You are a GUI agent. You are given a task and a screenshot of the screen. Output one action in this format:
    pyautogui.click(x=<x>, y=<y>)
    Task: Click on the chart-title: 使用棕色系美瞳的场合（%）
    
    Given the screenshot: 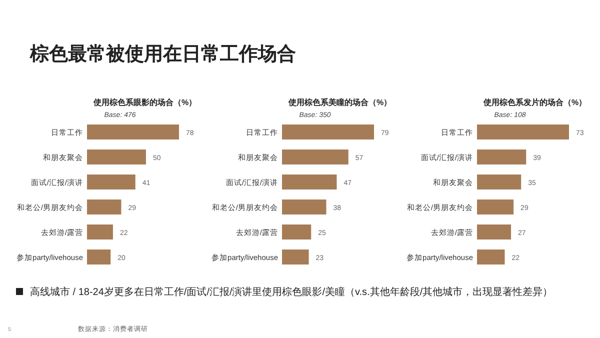 What is the action you would take?
    pyautogui.click(x=339, y=102)
    